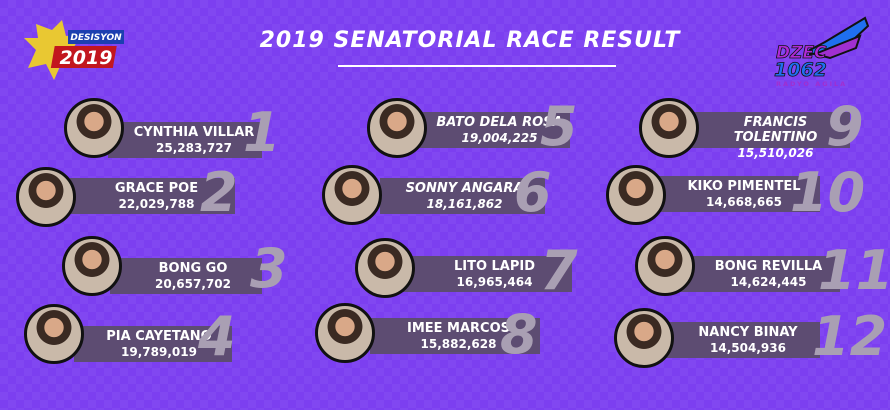 Image resolution: width=890 pixels, height=410 pixels. Describe the element at coordinates (159, 352) in the screenshot. I see `vote-count: 19,789,019` at that location.